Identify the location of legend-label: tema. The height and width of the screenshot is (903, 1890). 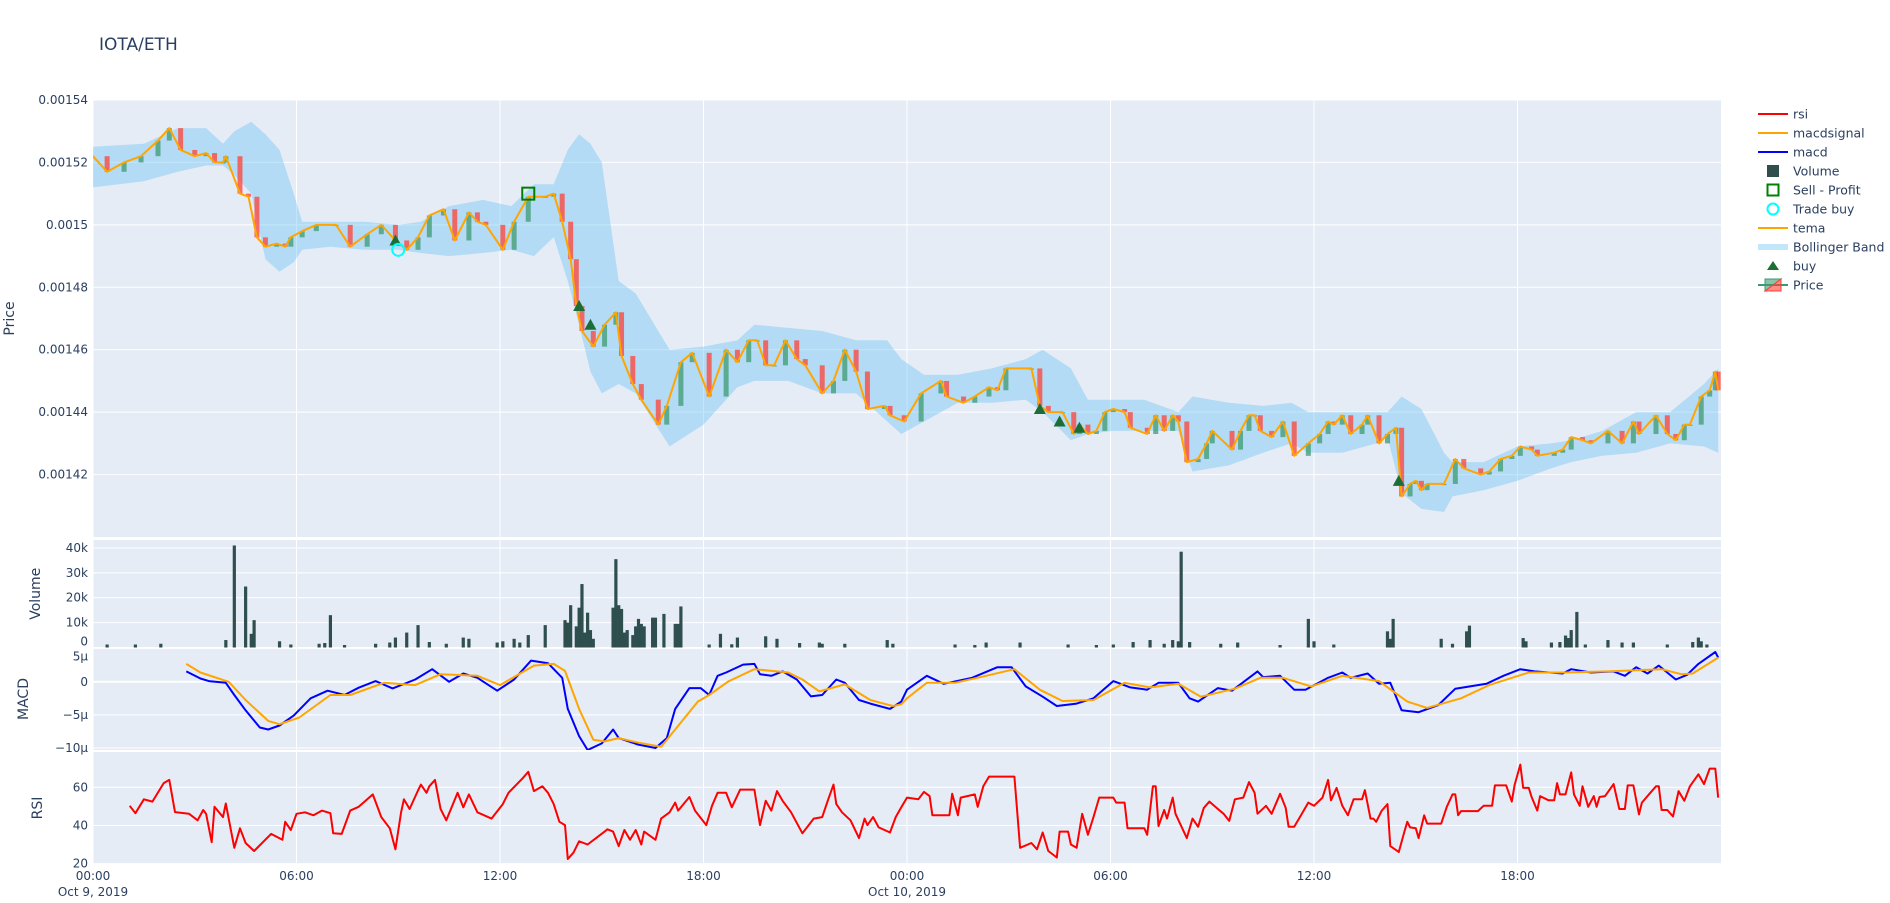
(1809, 228).